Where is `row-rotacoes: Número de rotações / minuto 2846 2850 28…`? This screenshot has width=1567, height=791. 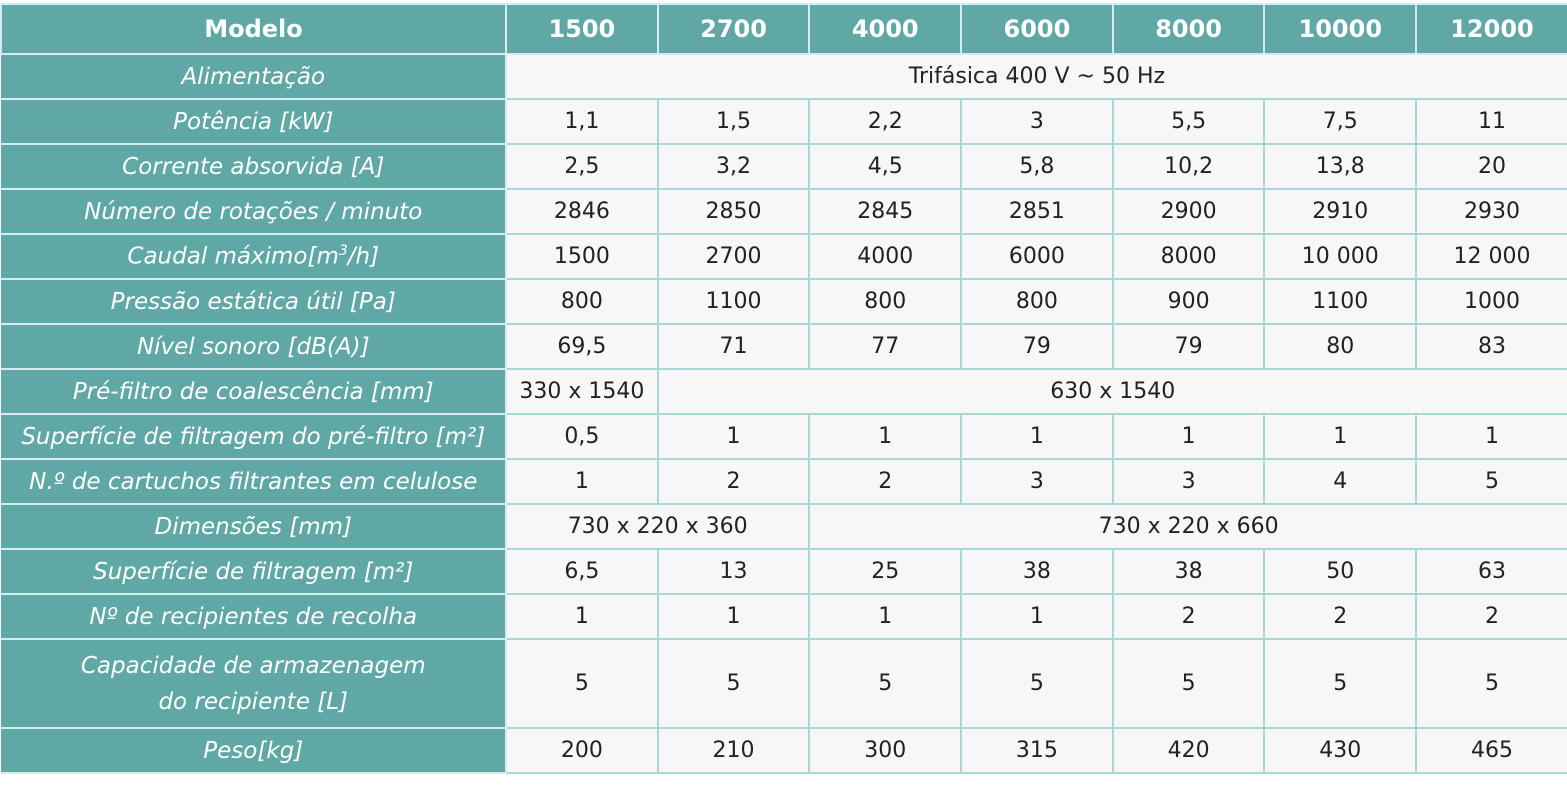
row-rotacoes: Número de rotações / minuto 2846 2850 28… is located at coordinates (783, 211).